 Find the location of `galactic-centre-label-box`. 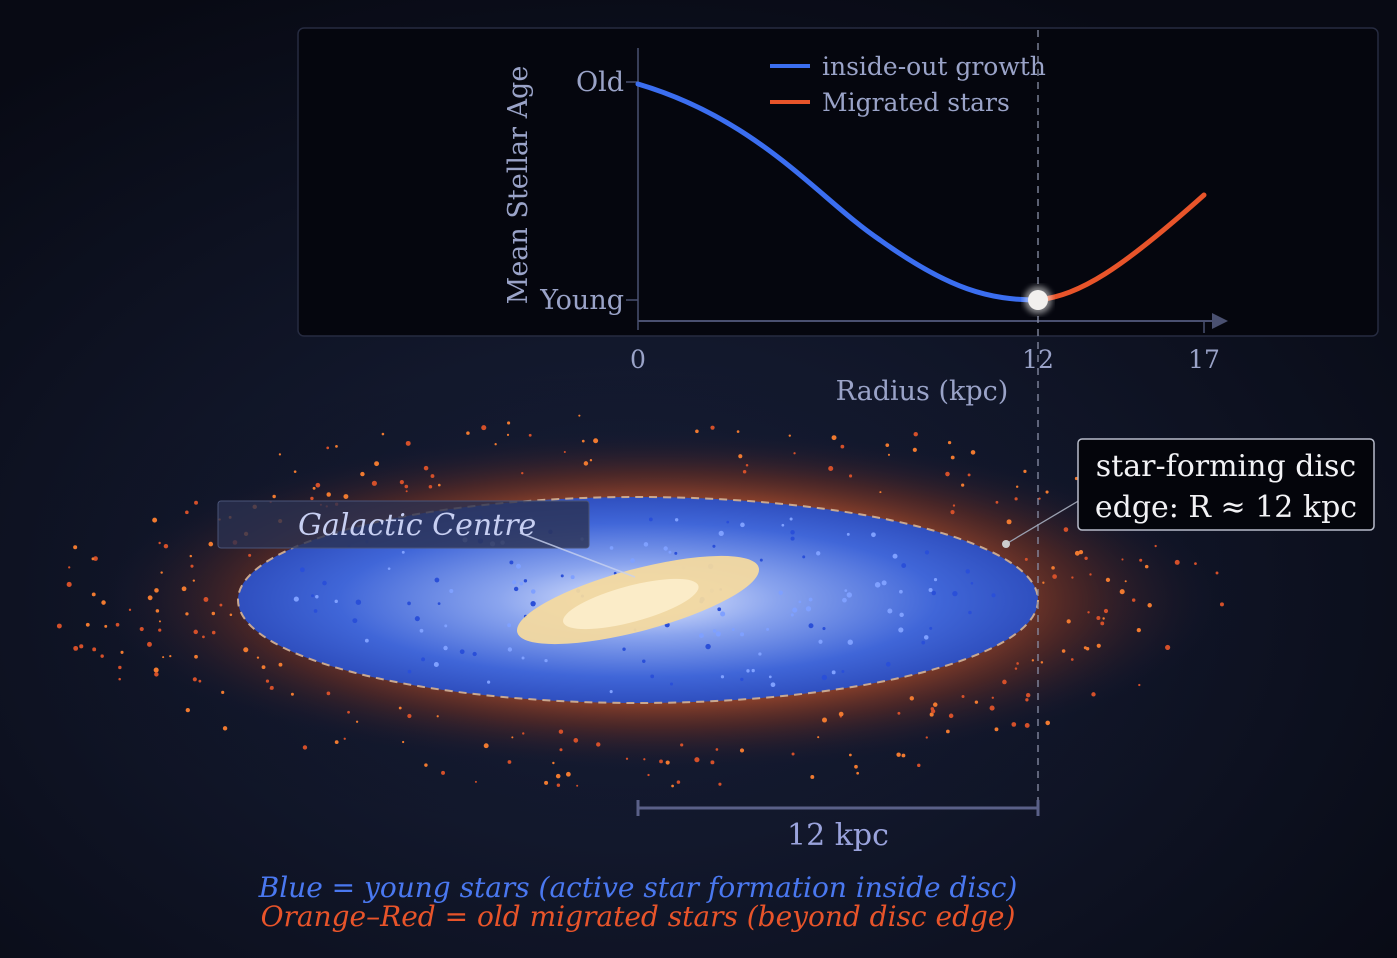

galactic-centre-label-box is located at coordinates (403, 524).